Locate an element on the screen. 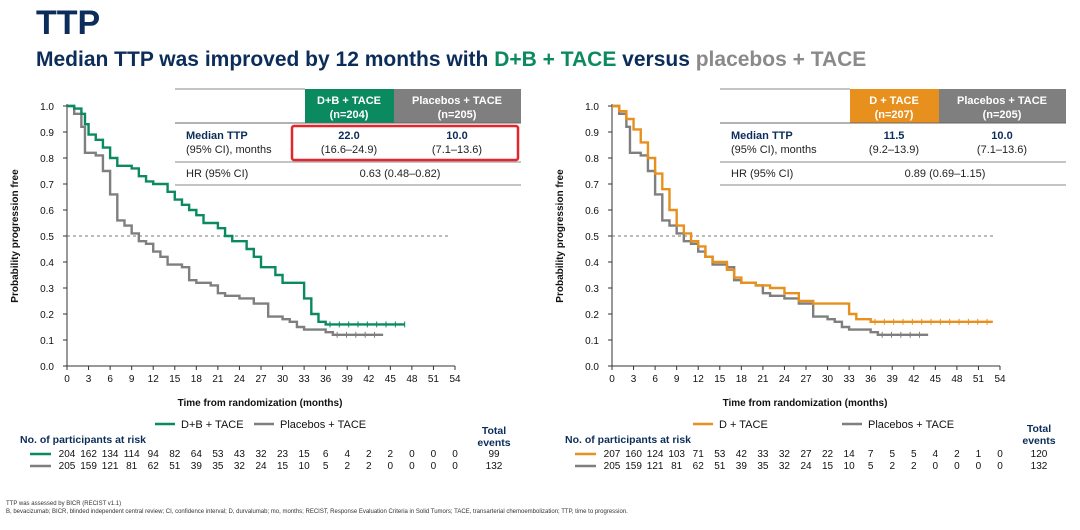 The width and height of the screenshot is (1080, 530). risk-value: 159 is located at coordinates (88, 466).